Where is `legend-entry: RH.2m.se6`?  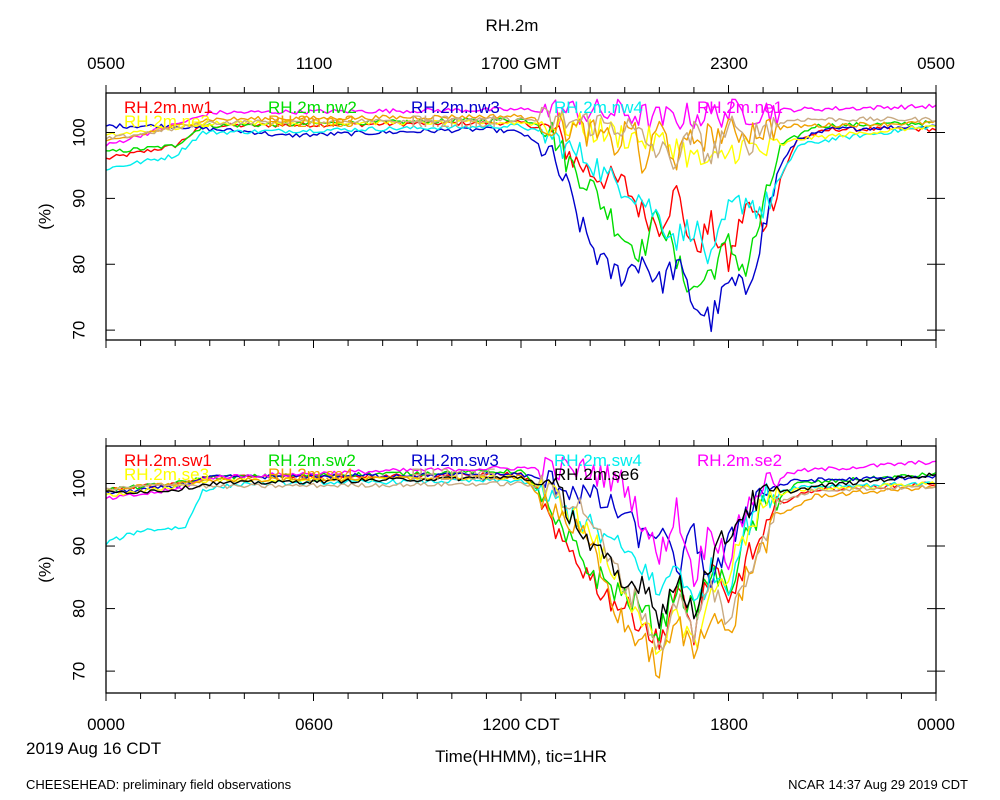
legend-entry: RH.2m.se6 is located at coordinates (596, 474).